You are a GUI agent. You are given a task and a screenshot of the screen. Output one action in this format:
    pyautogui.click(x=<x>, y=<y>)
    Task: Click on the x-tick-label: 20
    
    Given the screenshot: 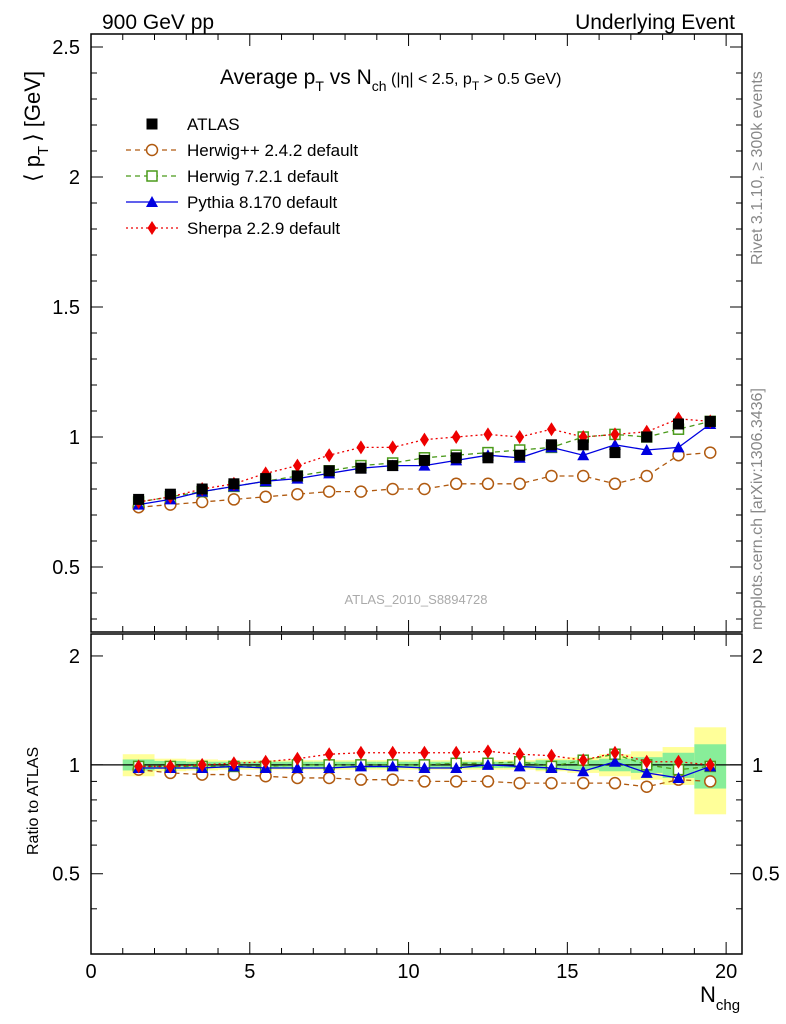 What is the action you would take?
    pyautogui.click(x=726, y=972)
    